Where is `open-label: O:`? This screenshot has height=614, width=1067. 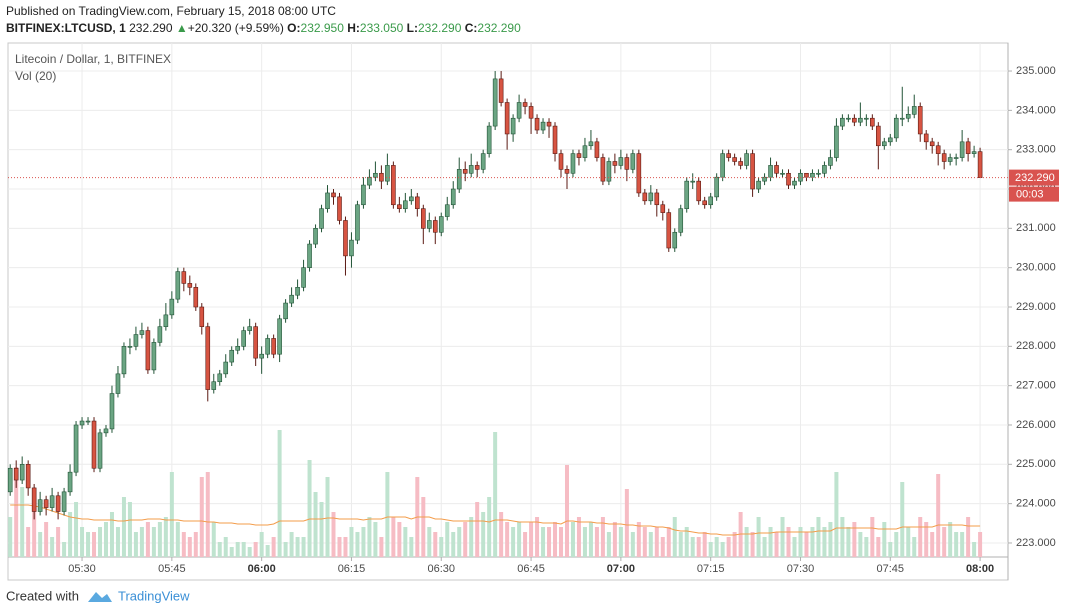 open-label: O: is located at coordinates (294, 28).